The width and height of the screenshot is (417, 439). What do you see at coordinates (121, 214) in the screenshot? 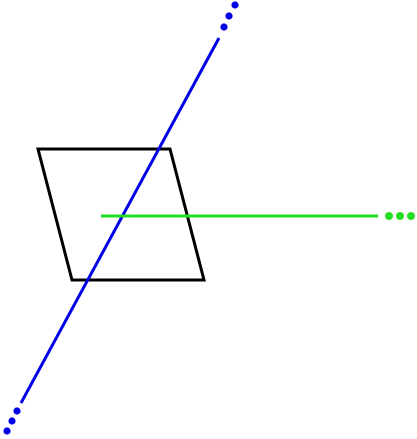
I see `parallelogram` at bounding box center [121, 214].